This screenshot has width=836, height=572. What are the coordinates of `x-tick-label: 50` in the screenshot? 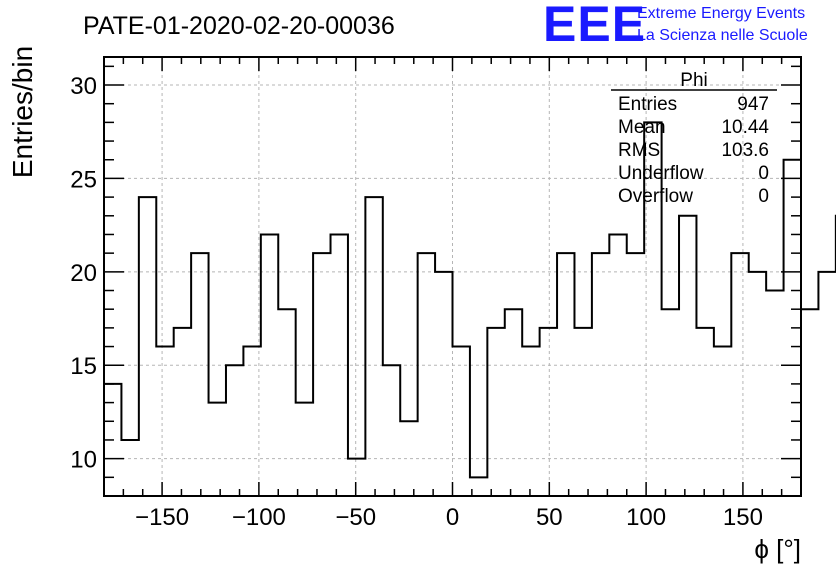 It's located at (549, 517).